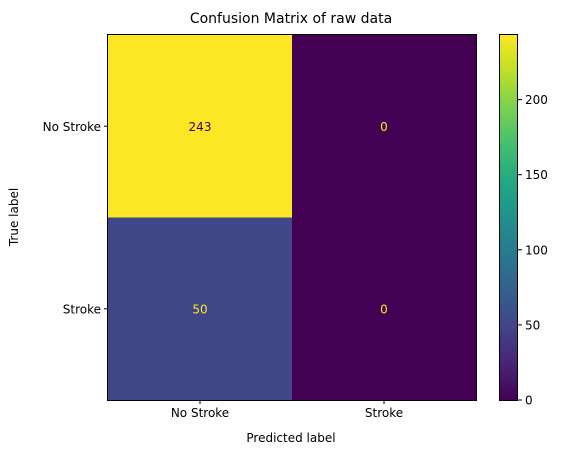 This screenshot has height=455, width=565. Describe the element at coordinates (536, 100) in the screenshot. I see `colorbar-tick-label: 200` at that location.